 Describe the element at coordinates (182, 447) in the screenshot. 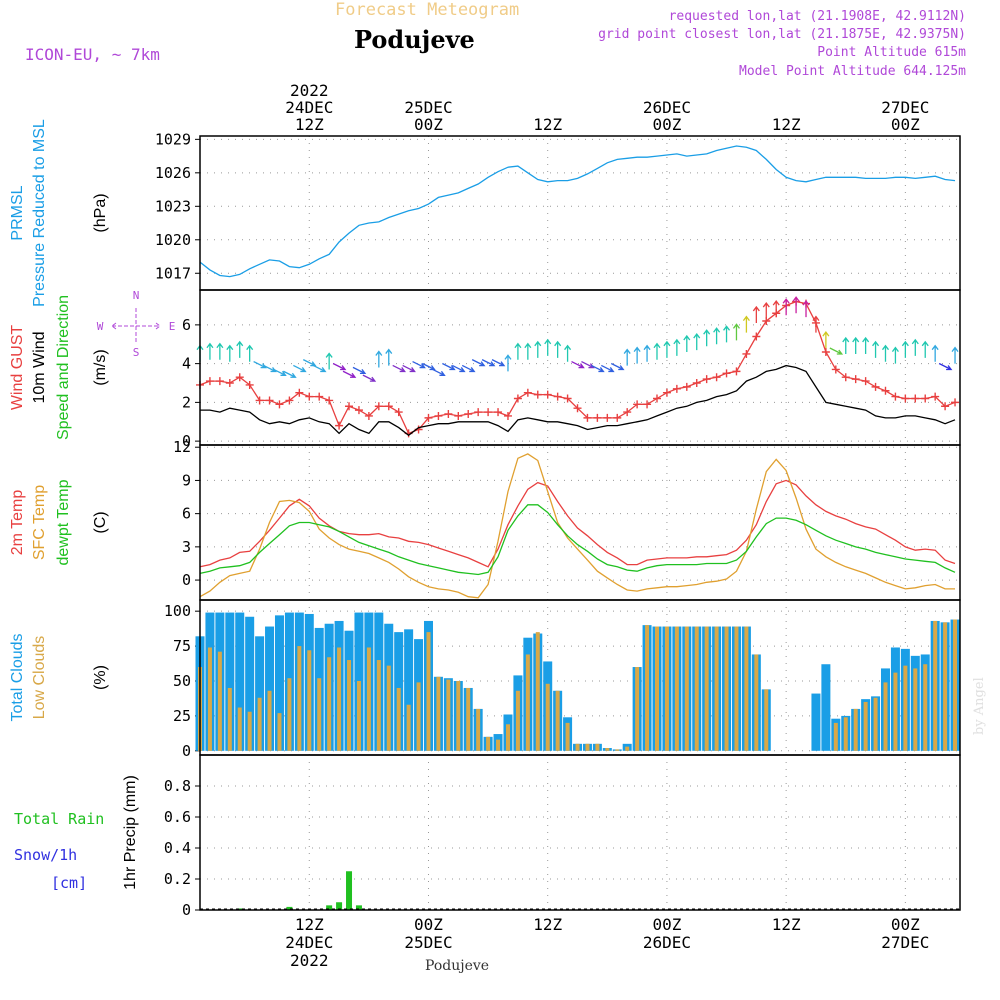

I see `y-tick-label: 12` at that location.